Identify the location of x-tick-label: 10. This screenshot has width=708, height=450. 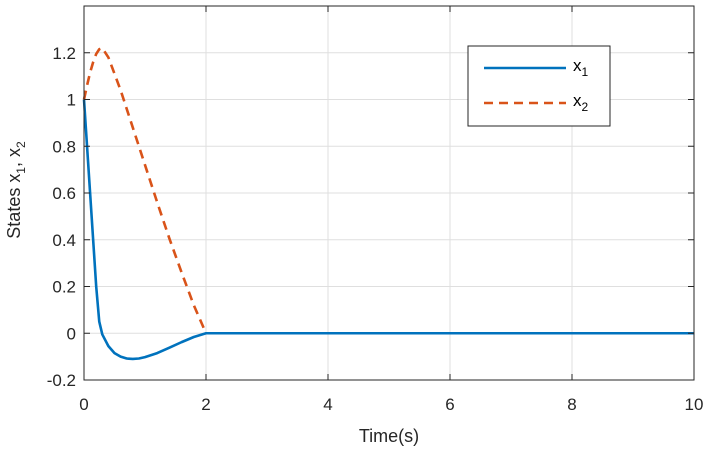
(694, 404).